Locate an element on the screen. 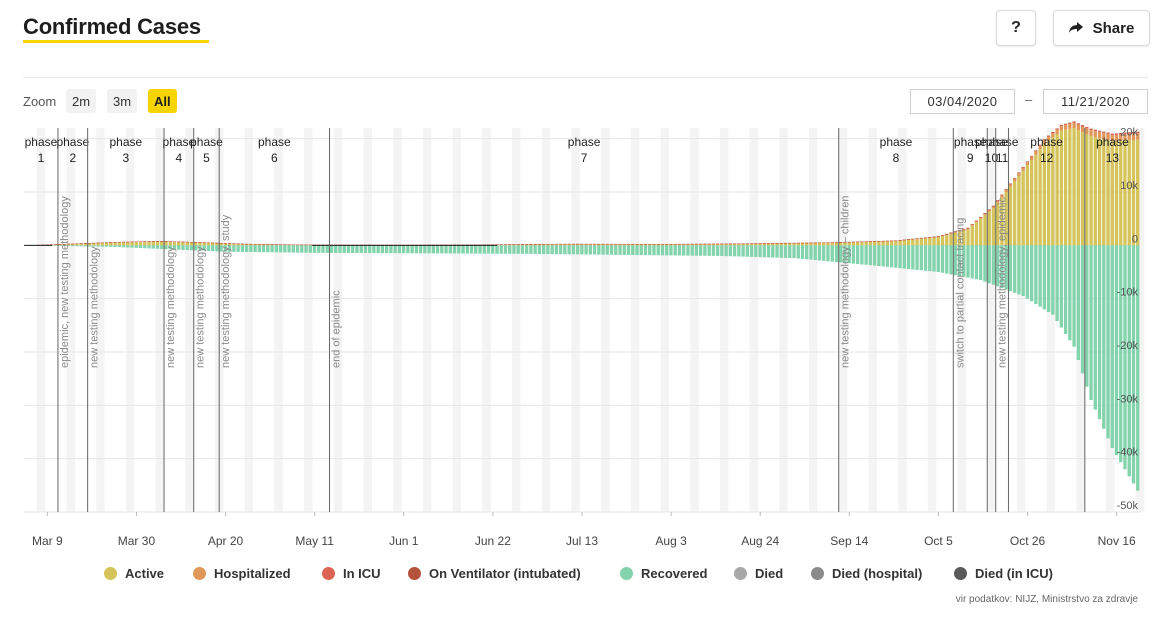 This screenshot has width=1170, height=619. legend-item: Died is located at coordinates (758, 573).